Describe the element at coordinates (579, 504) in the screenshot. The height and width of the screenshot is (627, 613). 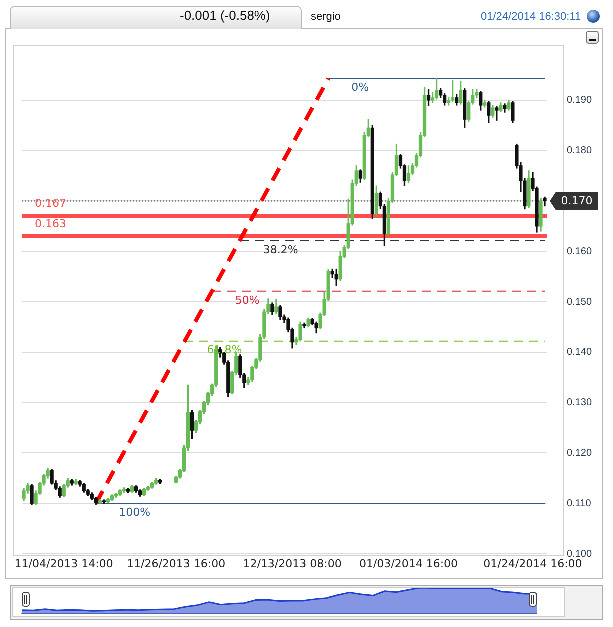
I see `y-tick-label: 0.110` at that location.